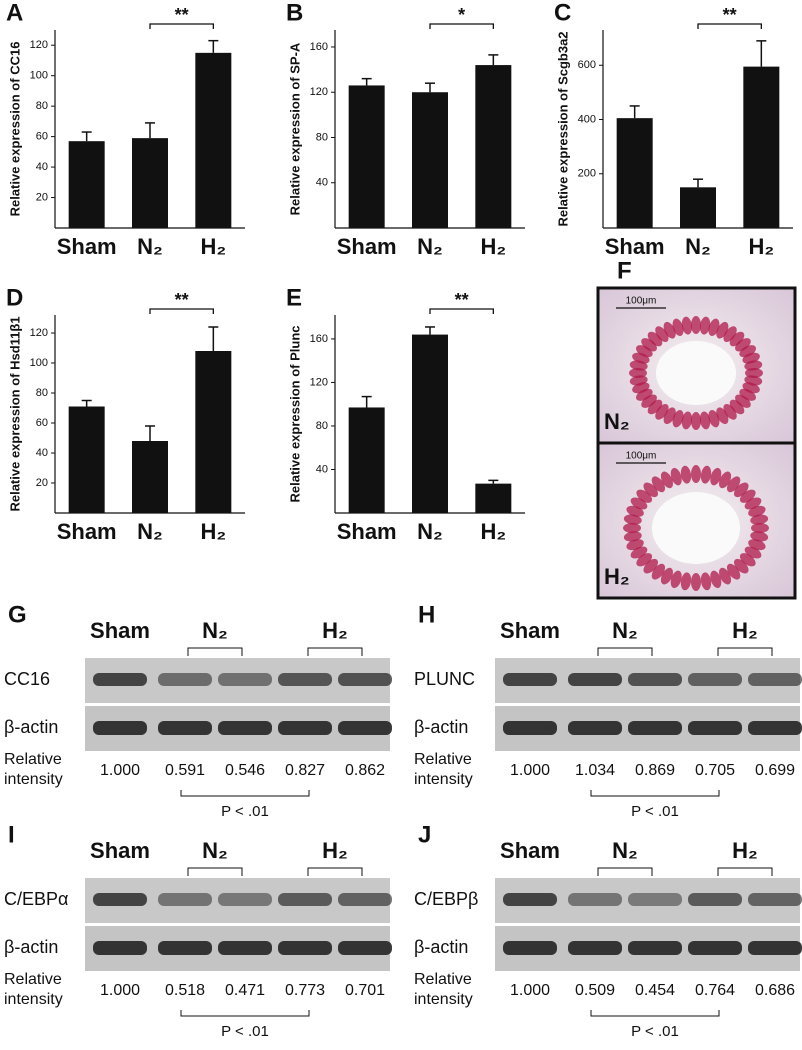 The height and width of the screenshot is (1050, 802). Describe the element at coordinates (245, 990) in the screenshot. I see `intensity-value: 0.471` at that location.